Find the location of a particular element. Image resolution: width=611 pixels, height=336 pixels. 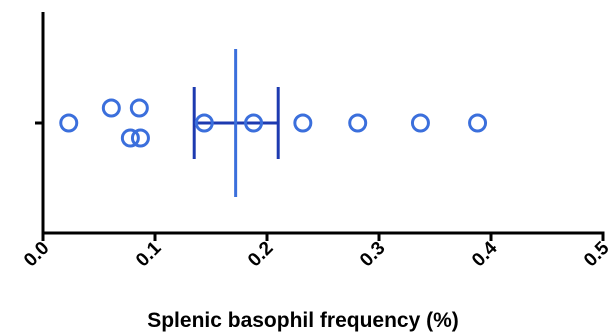

x-tick-label: 0.4 is located at coordinates (485, 254).